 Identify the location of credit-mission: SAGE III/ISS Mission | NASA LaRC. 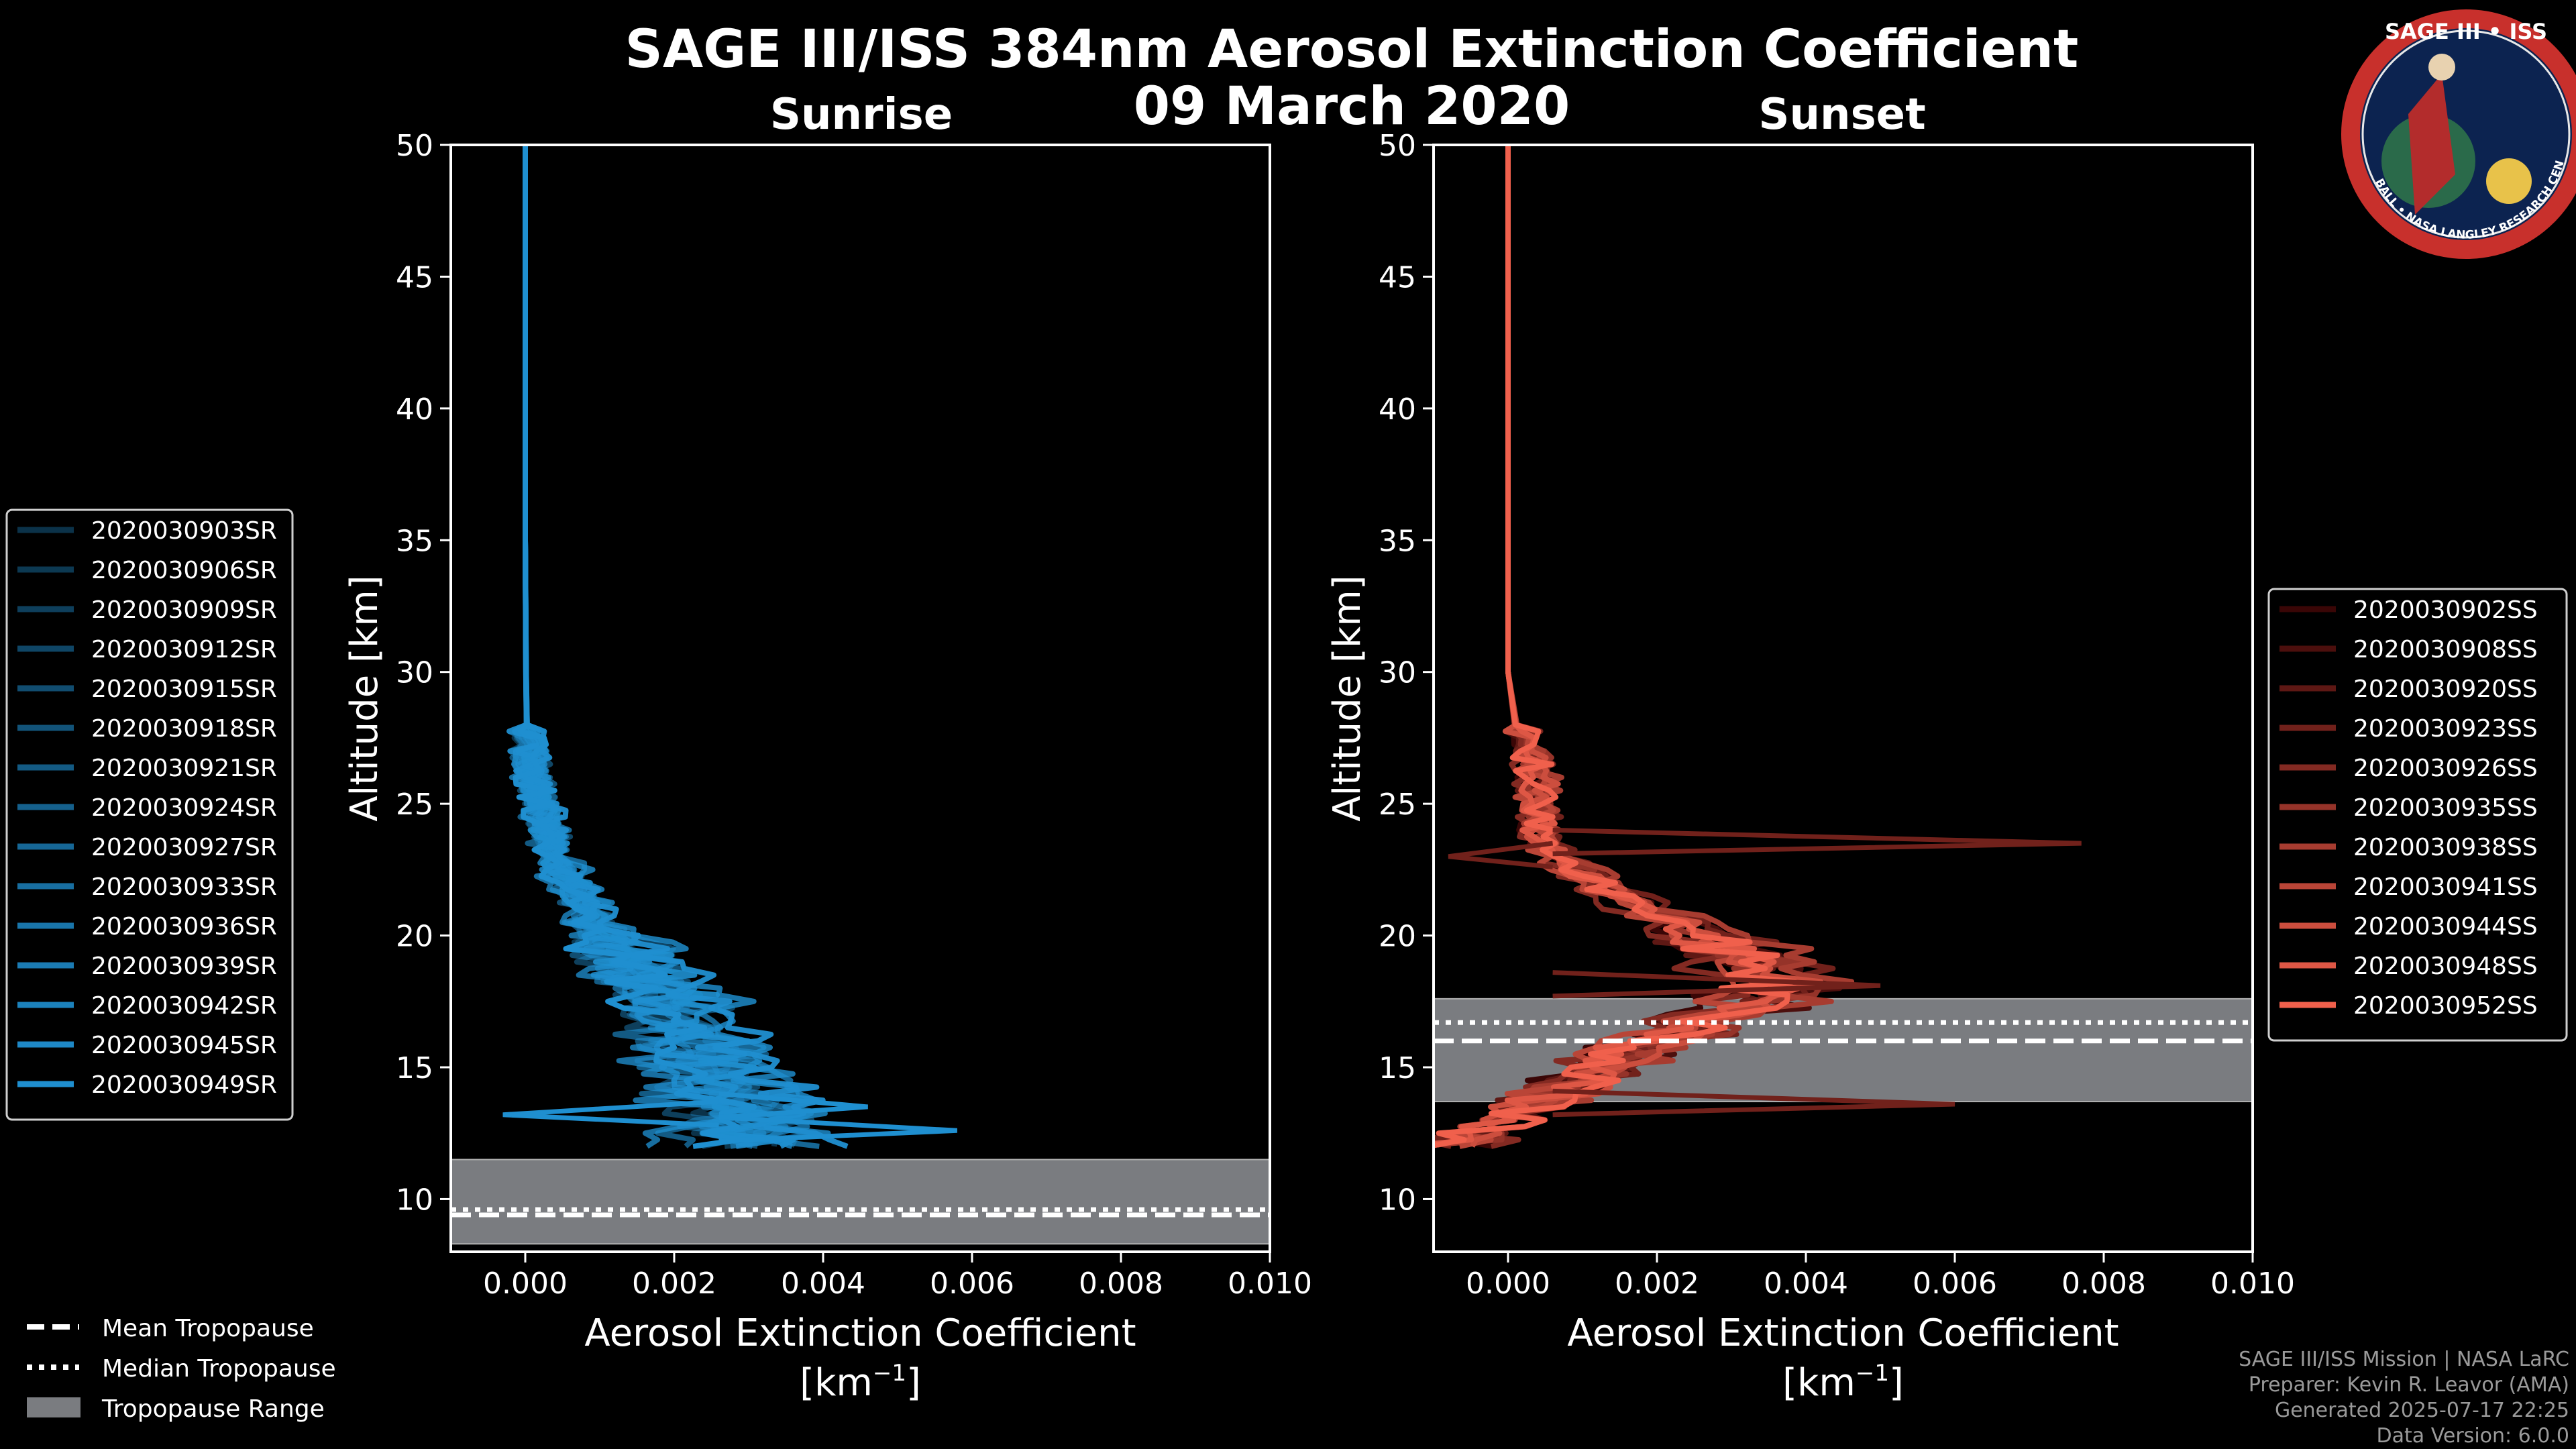
(2404, 1359).